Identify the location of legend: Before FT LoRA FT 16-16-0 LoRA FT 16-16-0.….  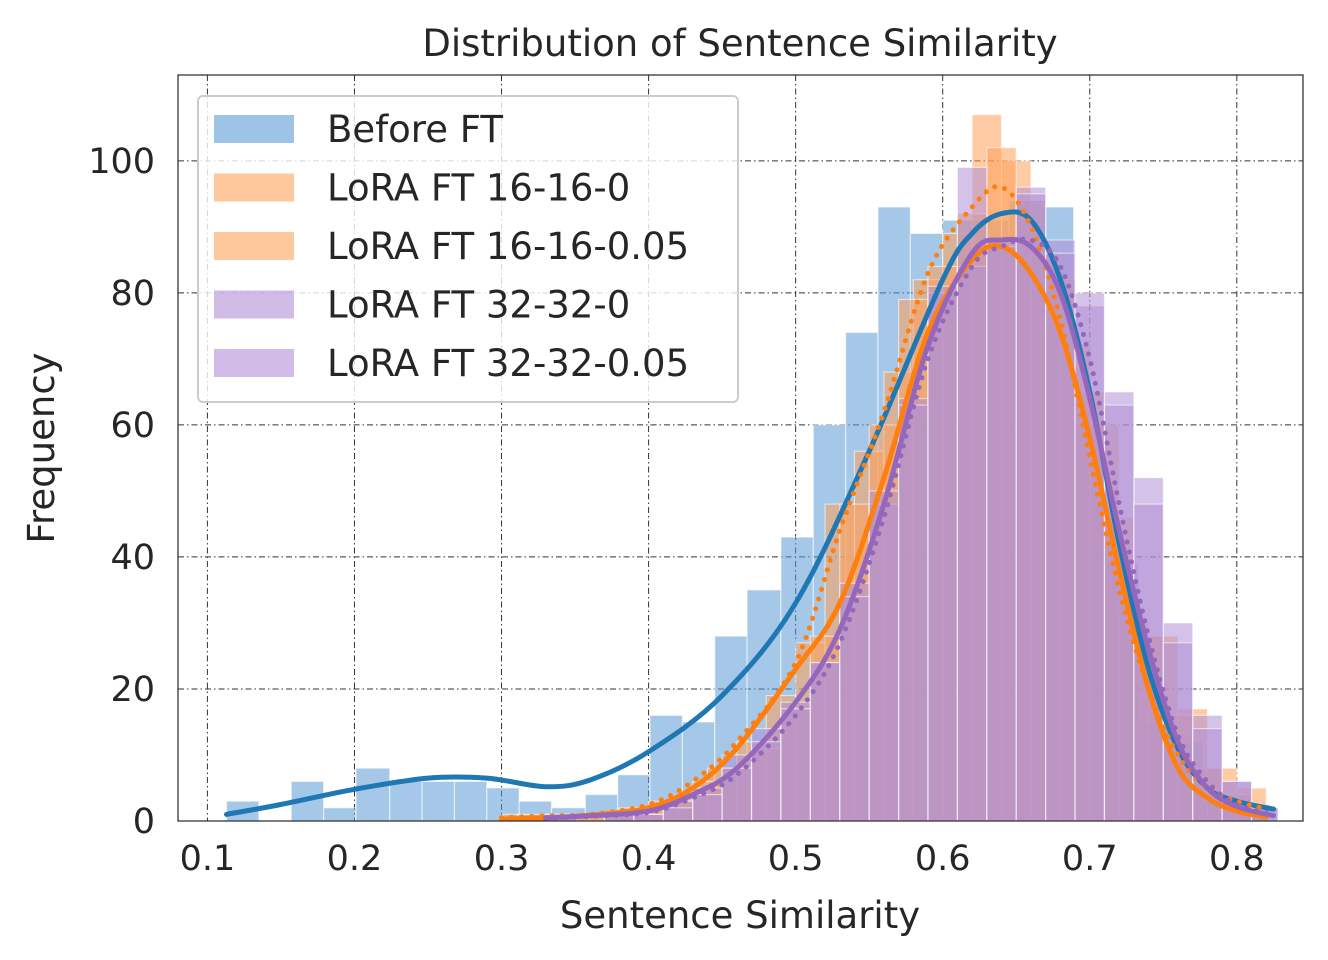
(468, 249).